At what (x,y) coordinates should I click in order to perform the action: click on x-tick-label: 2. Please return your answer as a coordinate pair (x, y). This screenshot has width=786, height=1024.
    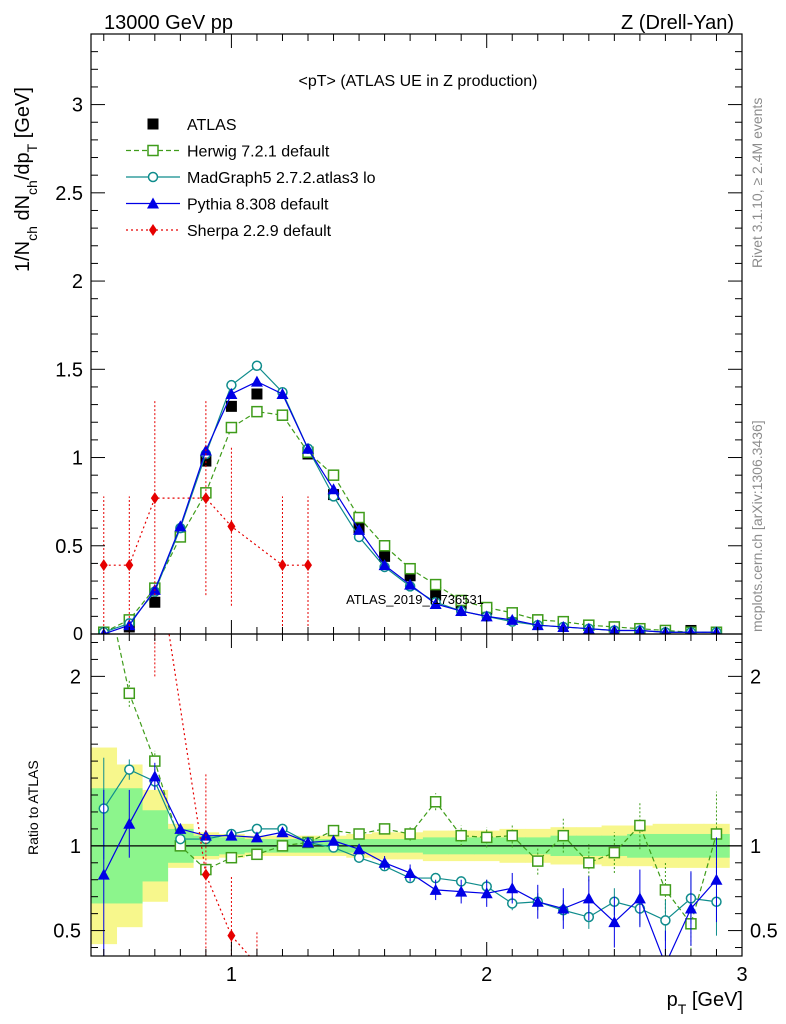
    Looking at the image, I should click on (486, 975).